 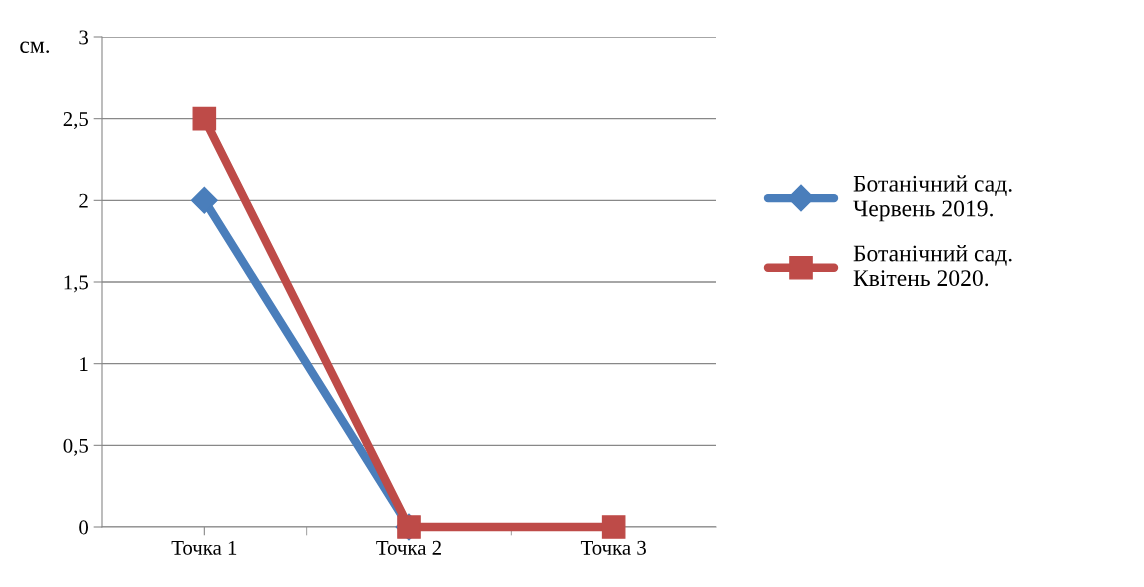 What do you see at coordinates (932, 266) in the screenshot?
I see `legend-label: Ботанічний сад. Квітень 2020.` at bounding box center [932, 266].